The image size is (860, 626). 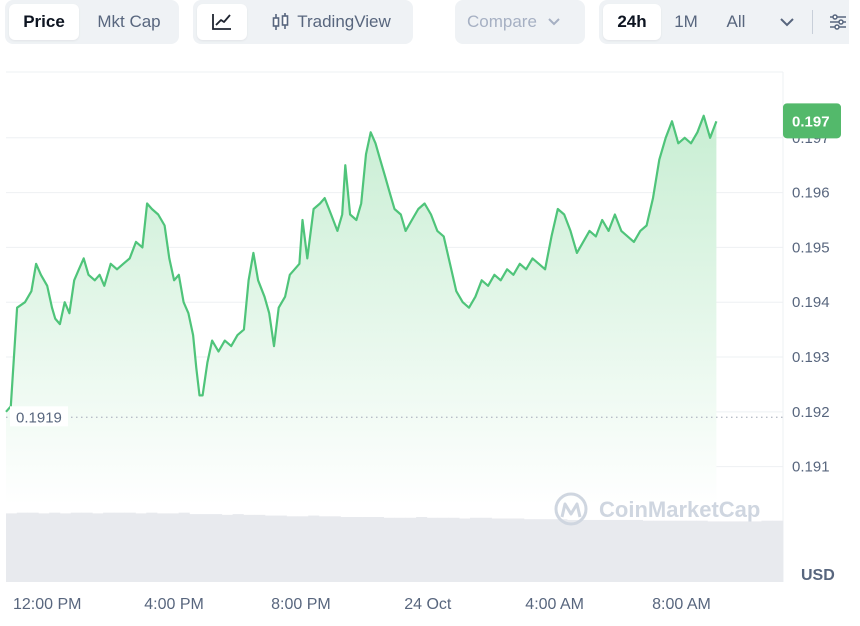 I want to click on range-1m-tab: 1M, so click(x=686, y=21).